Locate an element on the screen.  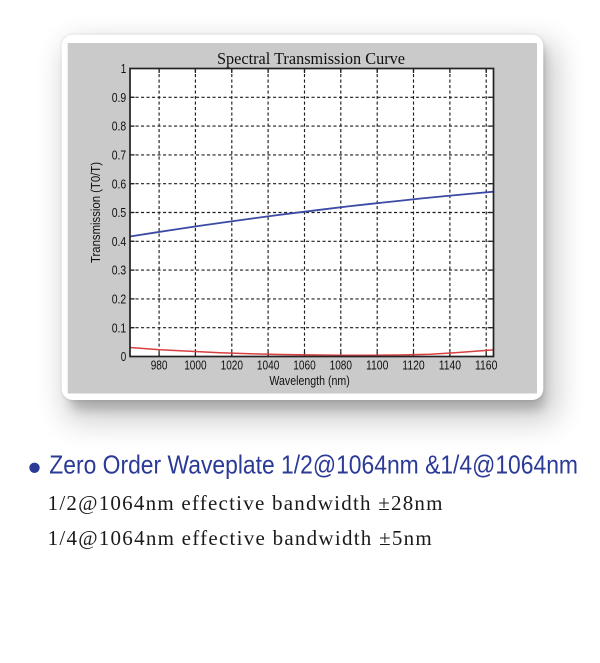
svg-text: 1140 is located at coordinates (450, 365).